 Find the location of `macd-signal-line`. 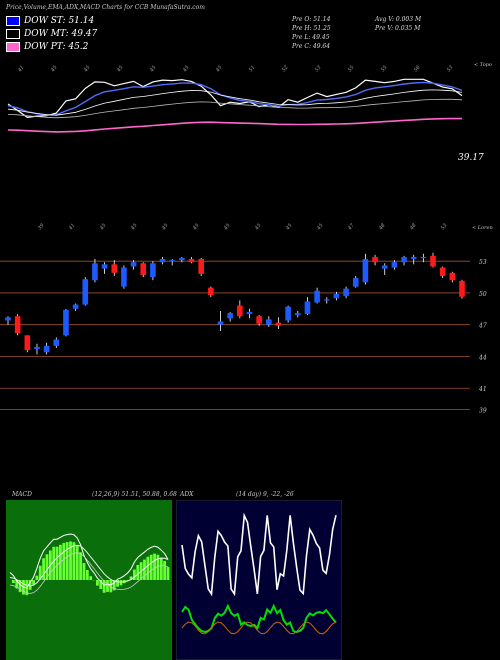

macd-signal-line is located at coordinates (89, 565).